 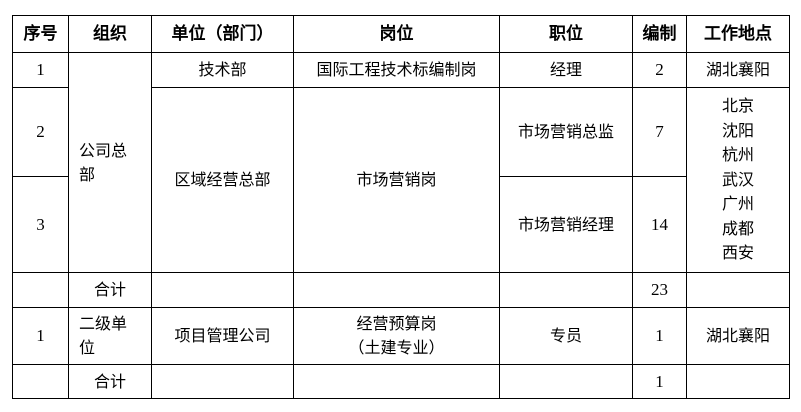 I want to click on header-org: 组织, so click(x=110, y=34).